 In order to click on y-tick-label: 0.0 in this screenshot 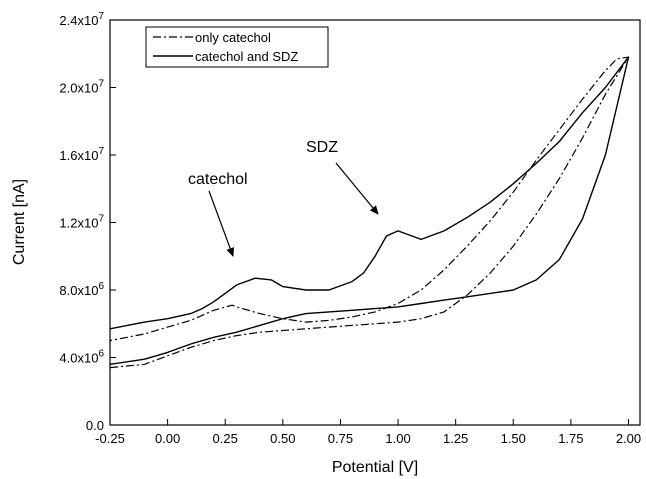, I will do `click(95, 425)`.